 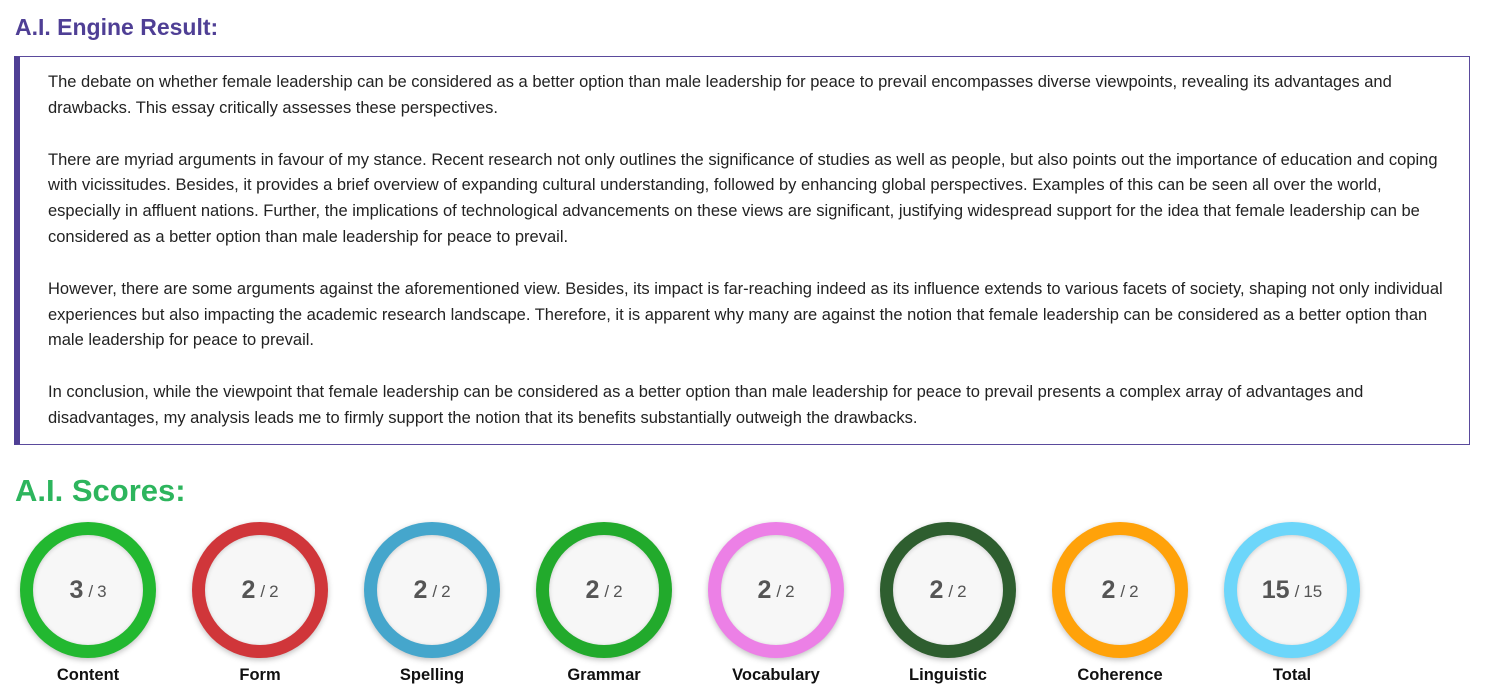 I want to click on score-label: Coherence, so click(x=1120, y=675).